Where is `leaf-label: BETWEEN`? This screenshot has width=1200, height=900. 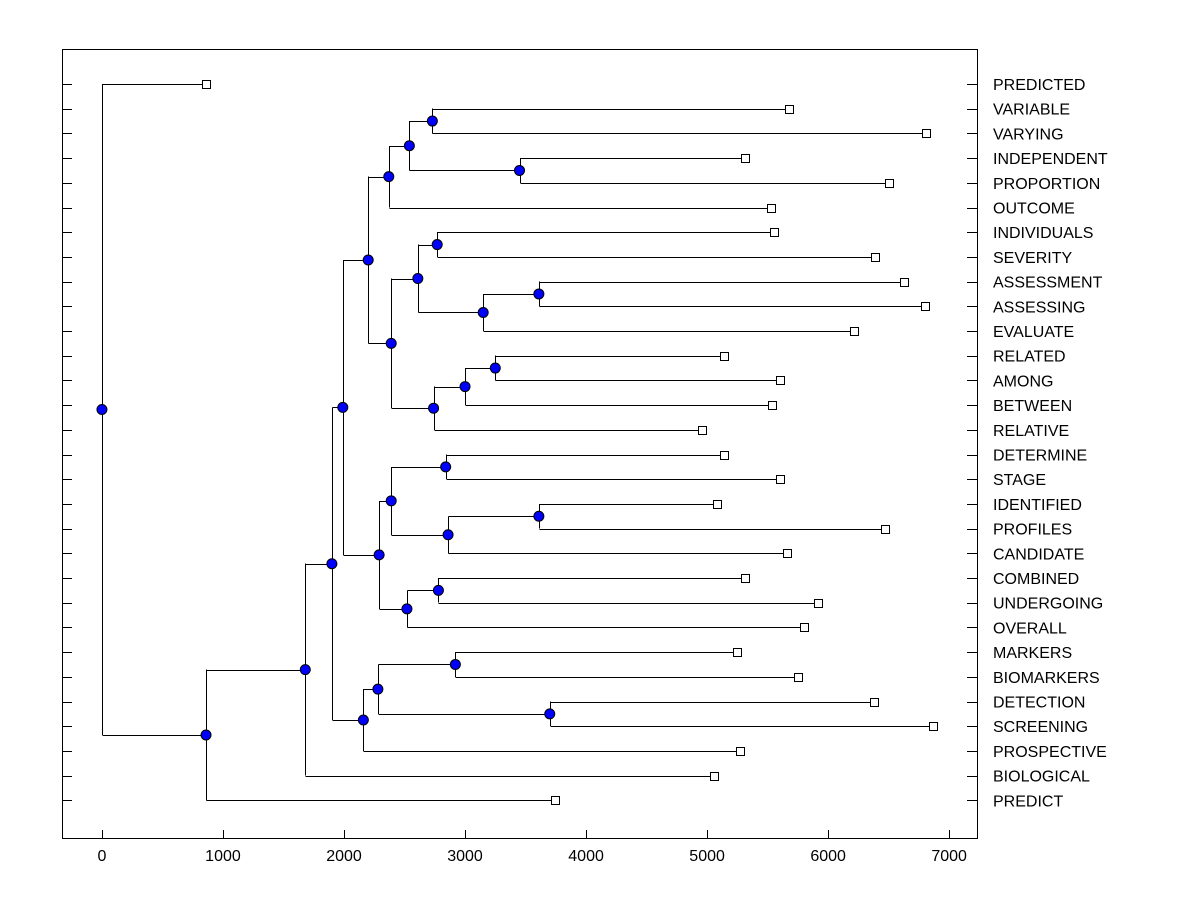 leaf-label: BETWEEN is located at coordinates (1032, 406).